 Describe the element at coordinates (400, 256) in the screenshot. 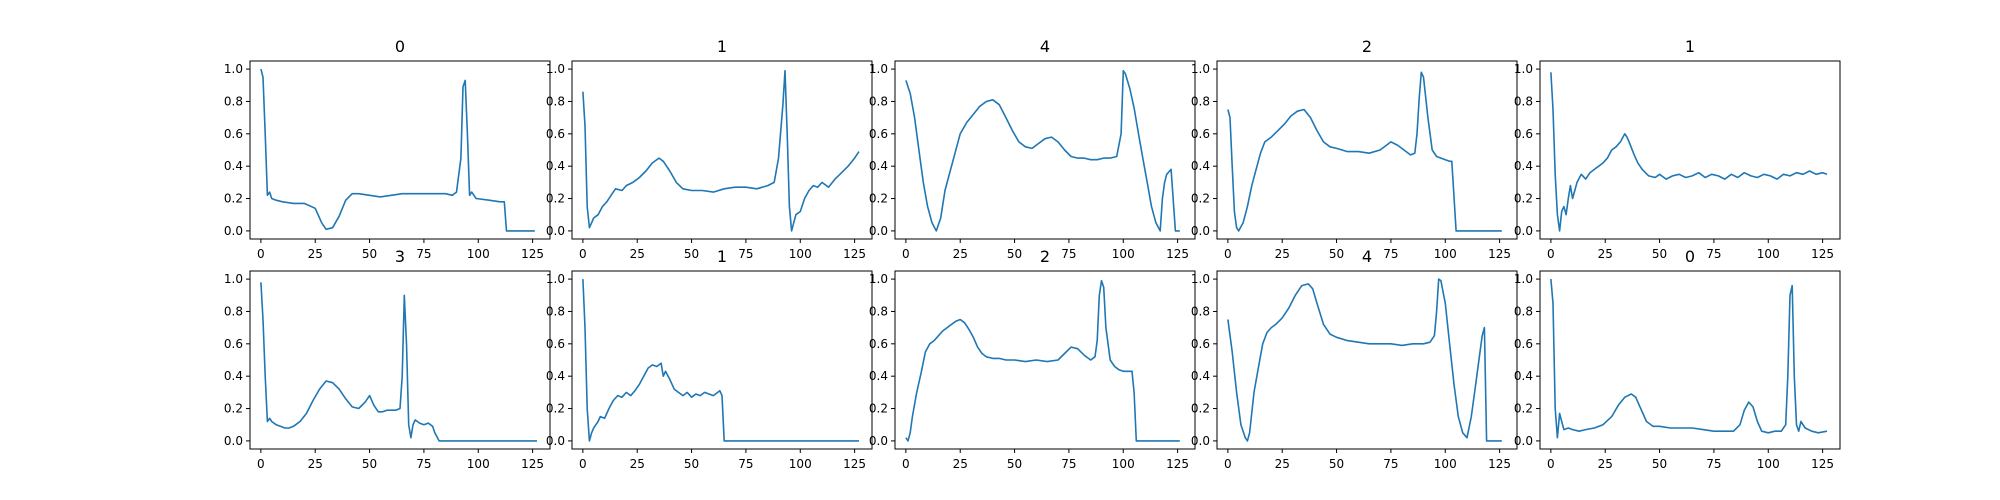

I see `subplot-title: 3` at that location.